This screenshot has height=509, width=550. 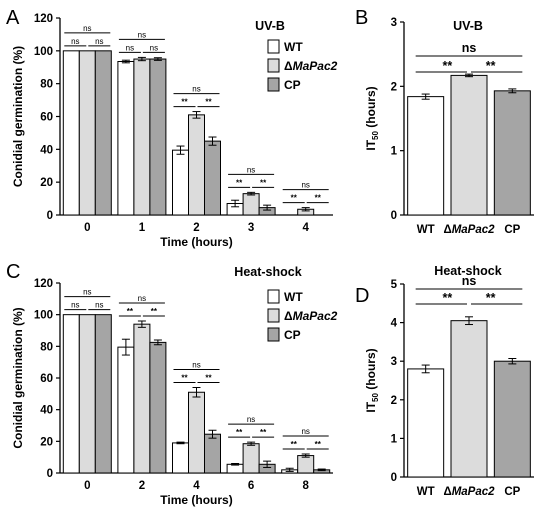 What do you see at coordinates (293, 297) in the screenshot?
I see `legend-label-c: WT` at bounding box center [293, 297].